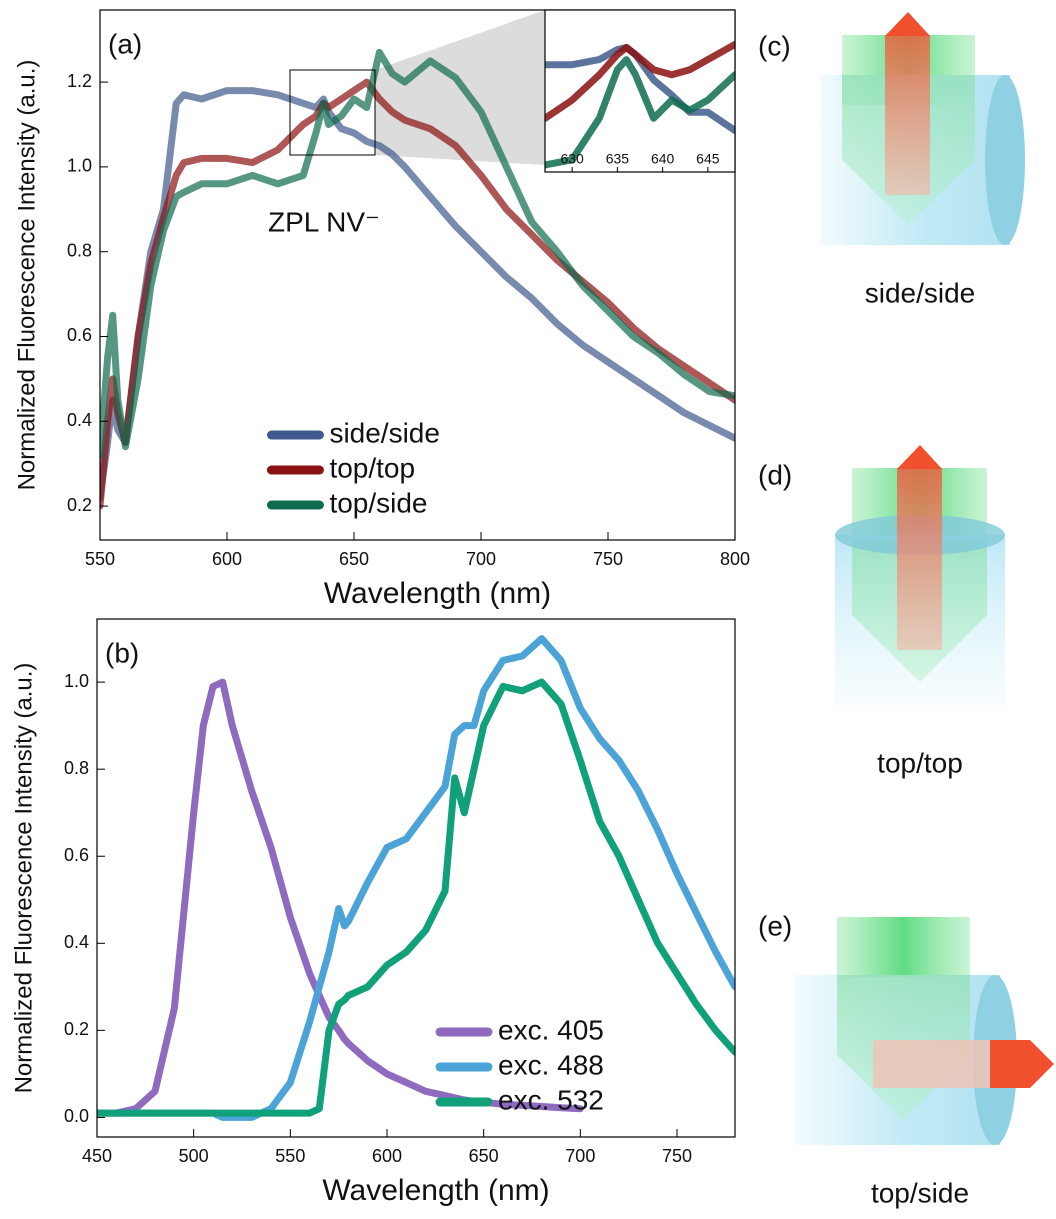 This screenshot has width=1056, height=1219. Describe the element at coordinates (332, 112) in the screenshot. I see `zoom-box` at that location.